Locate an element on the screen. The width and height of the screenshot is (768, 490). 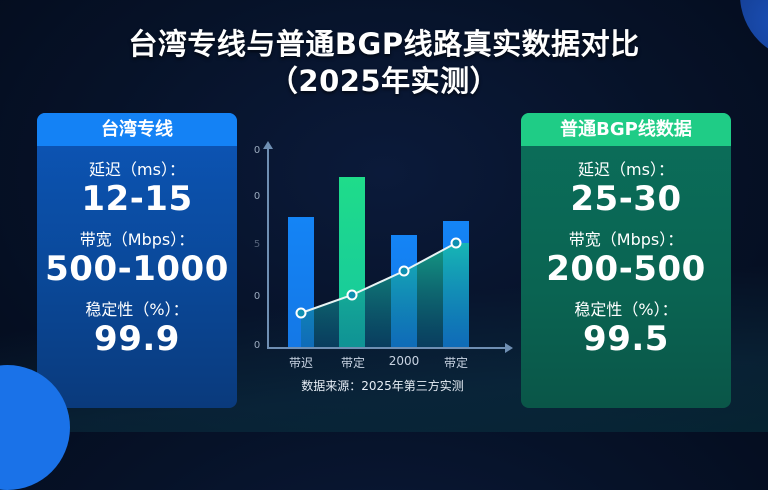
latency-value: 25-30 is located at coordinates (626, 199).